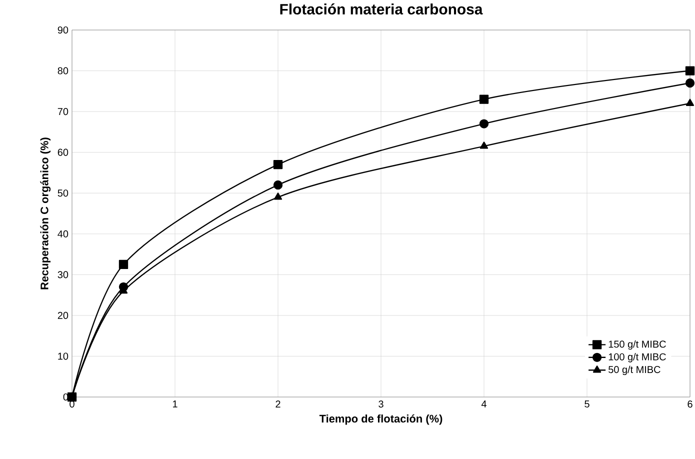 This screenshot has width=695, height=459. What do you see at coordinates (63, 315) in the screenshot?
I see `y-tick-label: 20` at bounding box center [63, 315].